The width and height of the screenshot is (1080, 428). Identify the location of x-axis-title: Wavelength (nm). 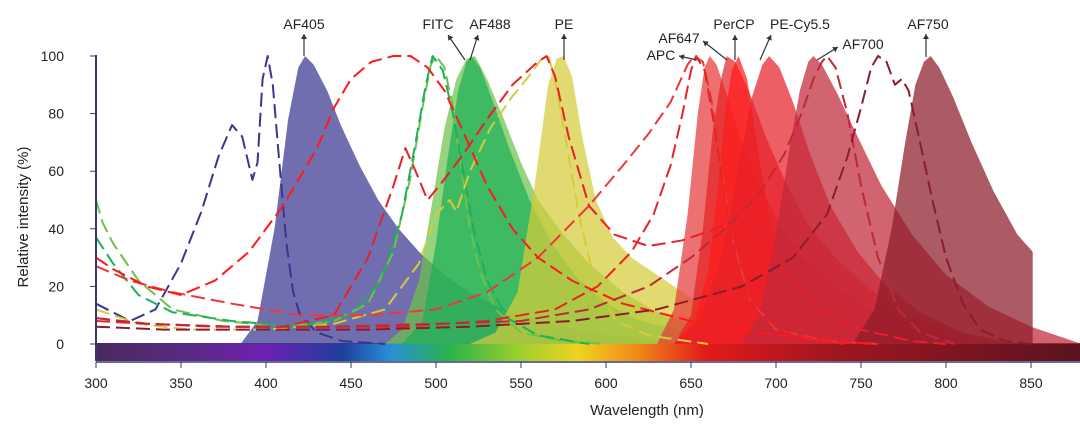
(647, 410).